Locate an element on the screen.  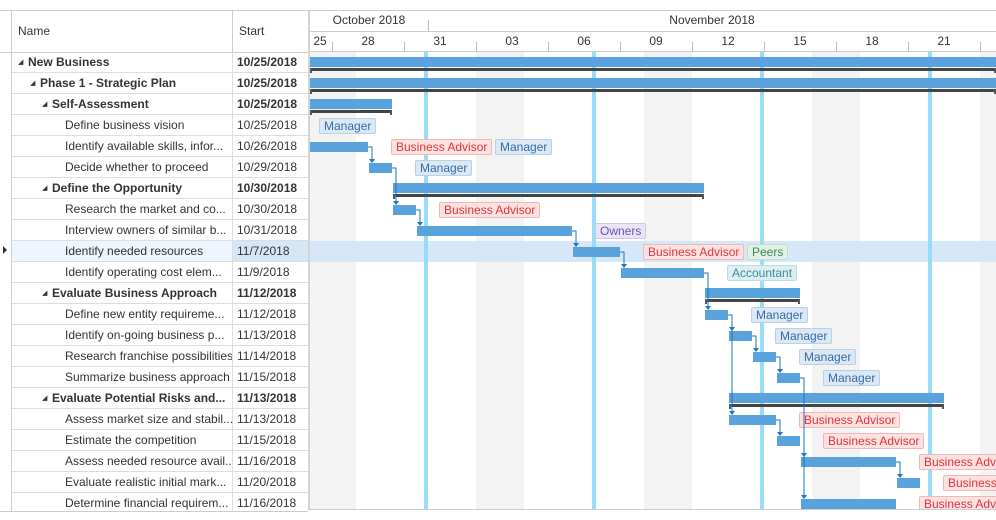
task-name-cell: Decide whether to proceed is located at coordinates (122, 167).